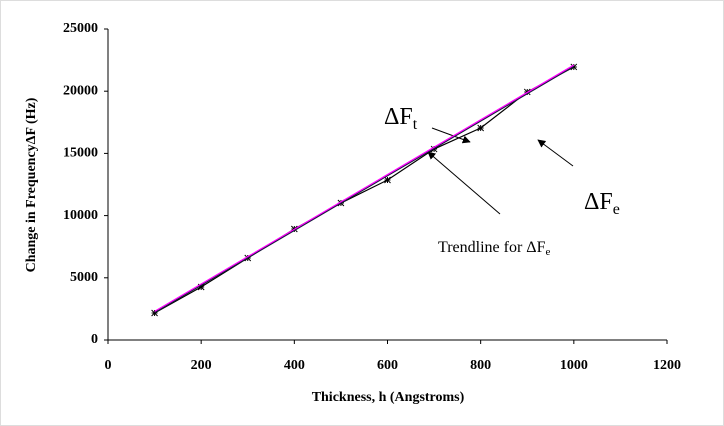  I want to click on x-tick-label: 1000, so click(574, 365).